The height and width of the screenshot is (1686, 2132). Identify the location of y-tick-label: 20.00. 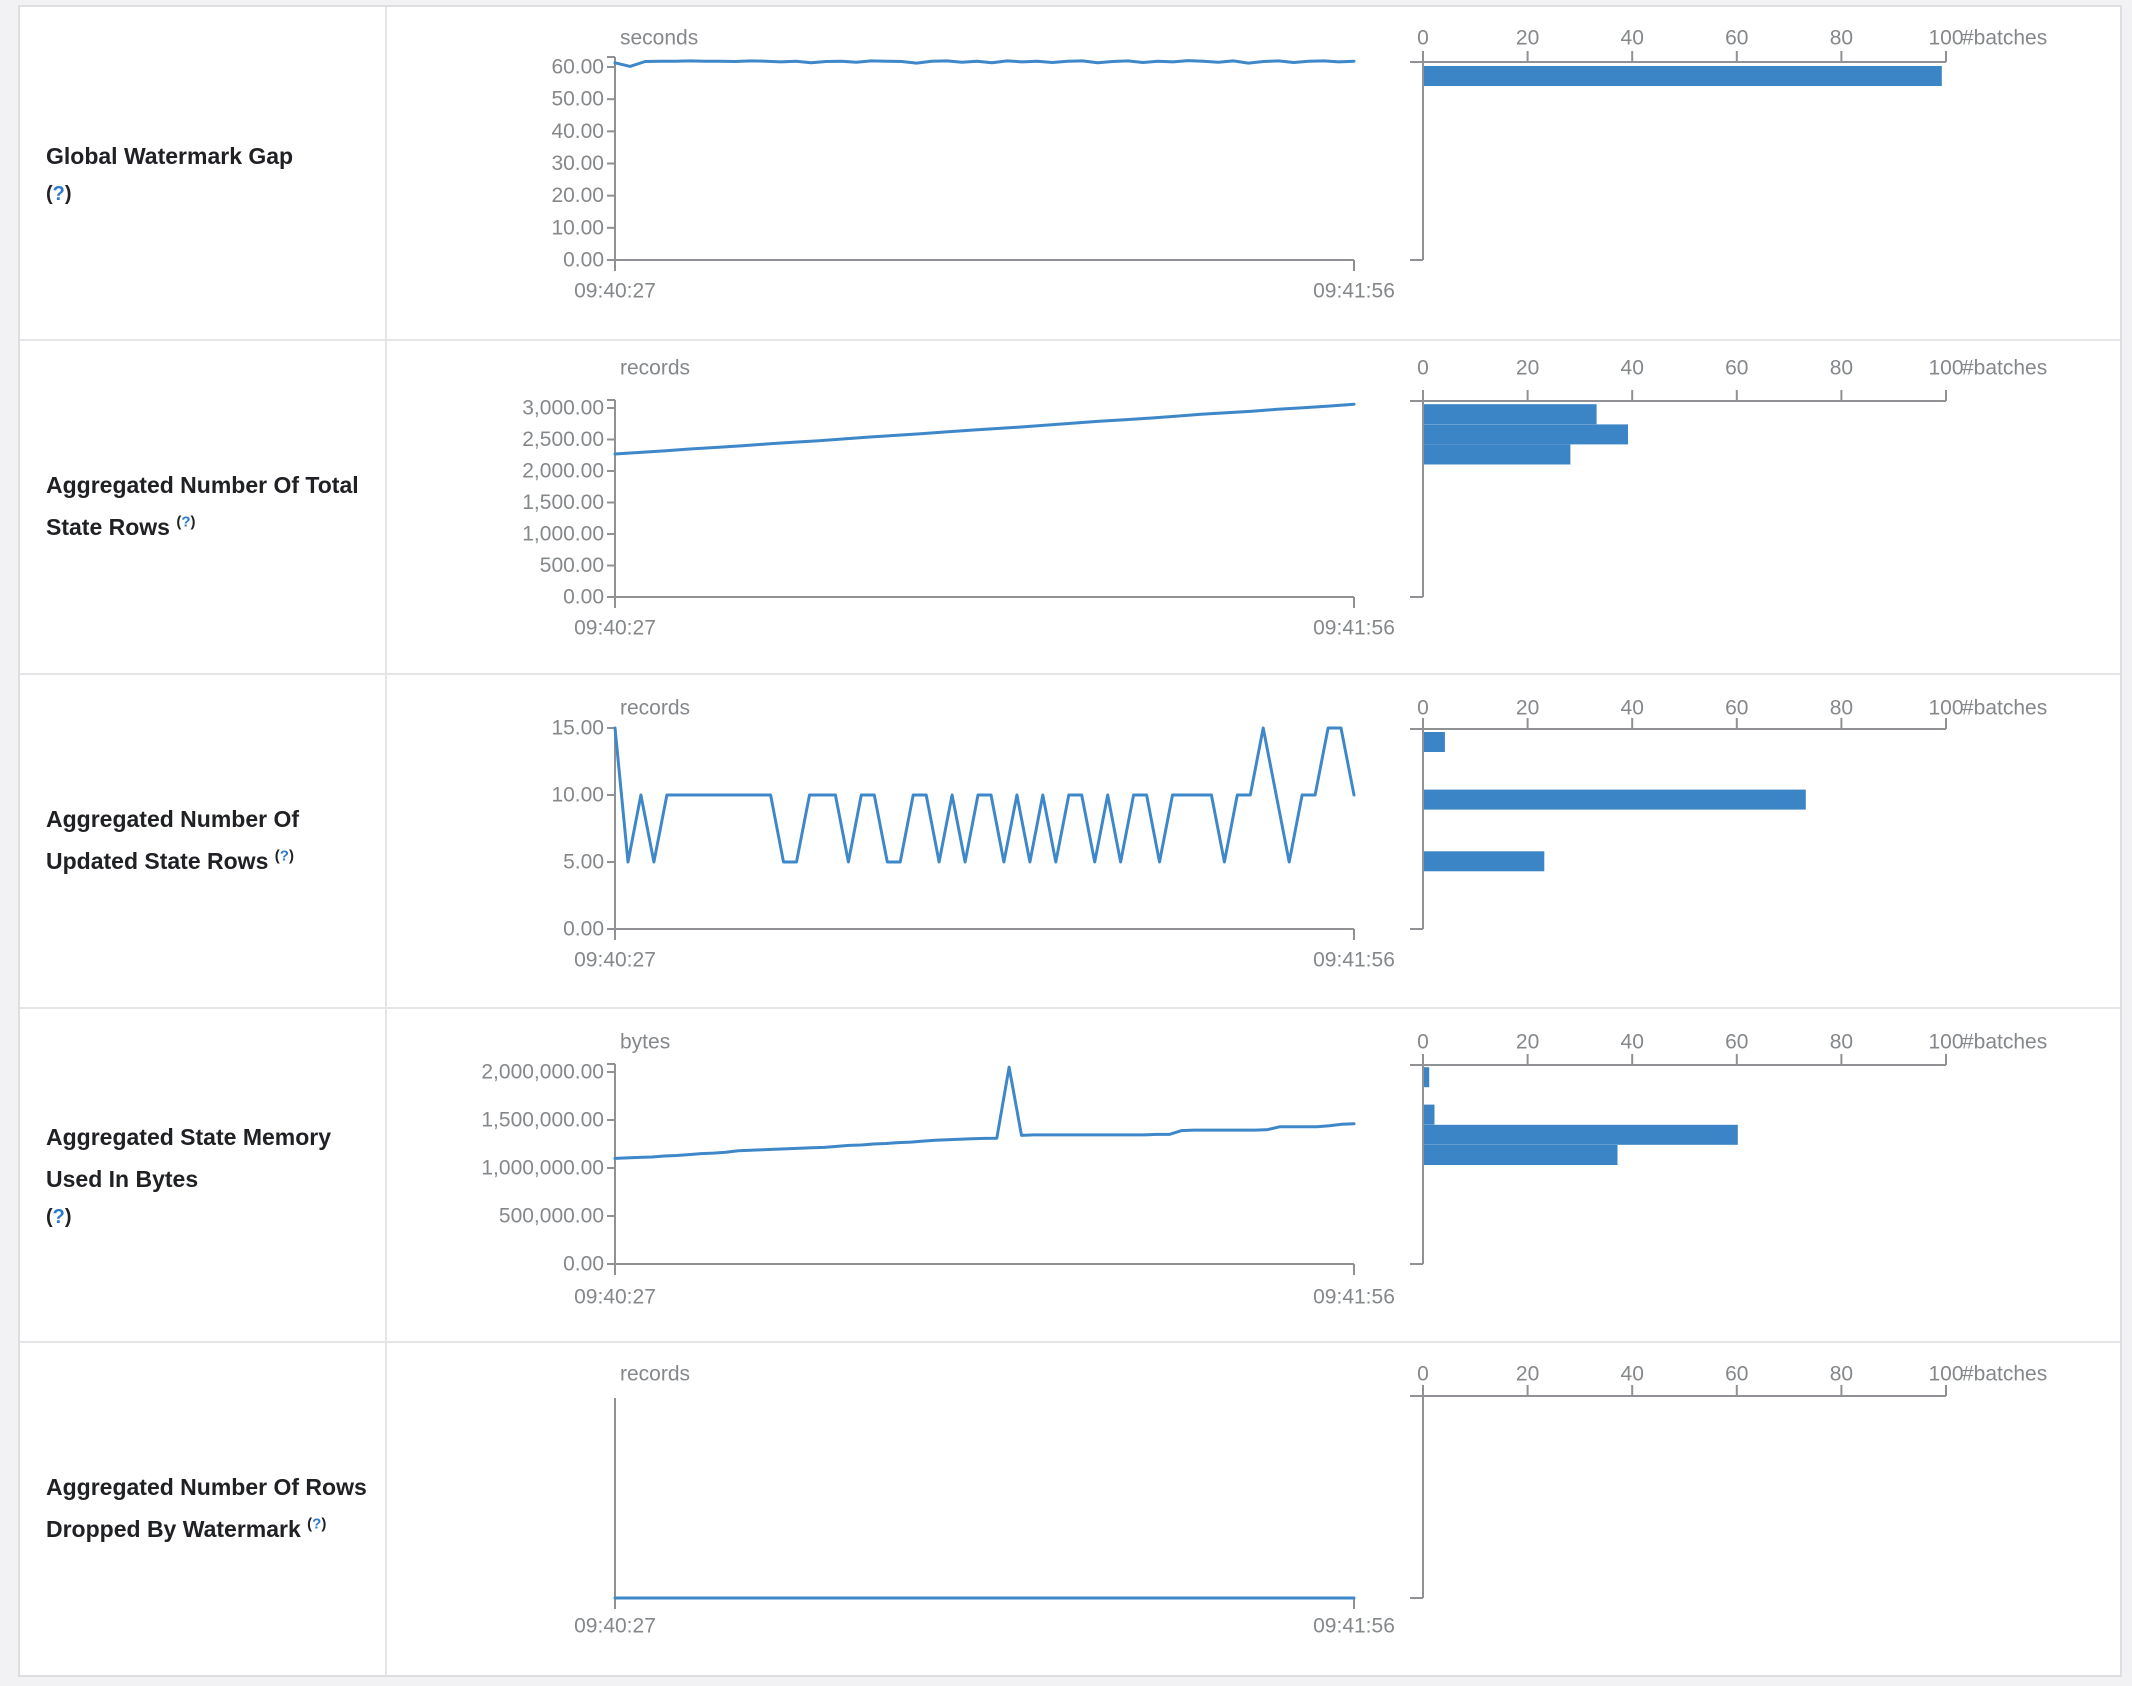
(577, 195).